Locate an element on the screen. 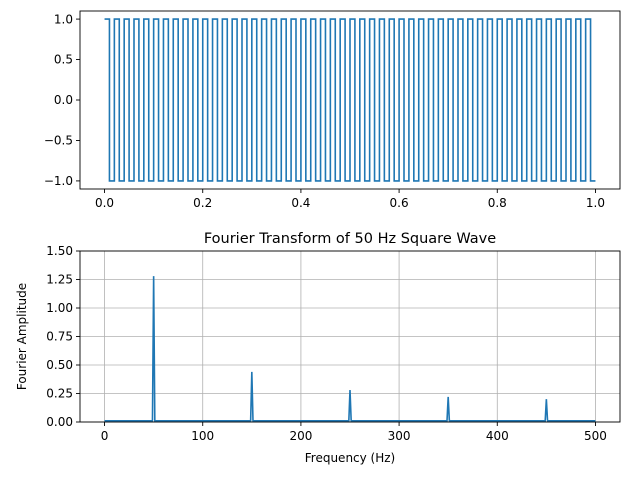 This screenshot has height=480, width=640. plot1-xtick-label-0: 0.0 is located at coordinates (104, 203).